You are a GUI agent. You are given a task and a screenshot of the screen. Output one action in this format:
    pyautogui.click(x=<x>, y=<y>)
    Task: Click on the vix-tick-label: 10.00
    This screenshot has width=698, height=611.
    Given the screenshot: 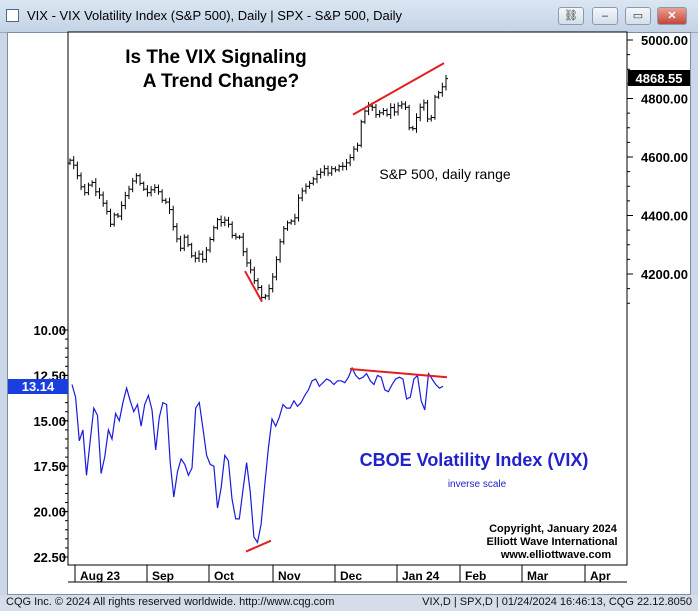 What is the action you would take?
    pyautogui.click(x=49, y=330)
    